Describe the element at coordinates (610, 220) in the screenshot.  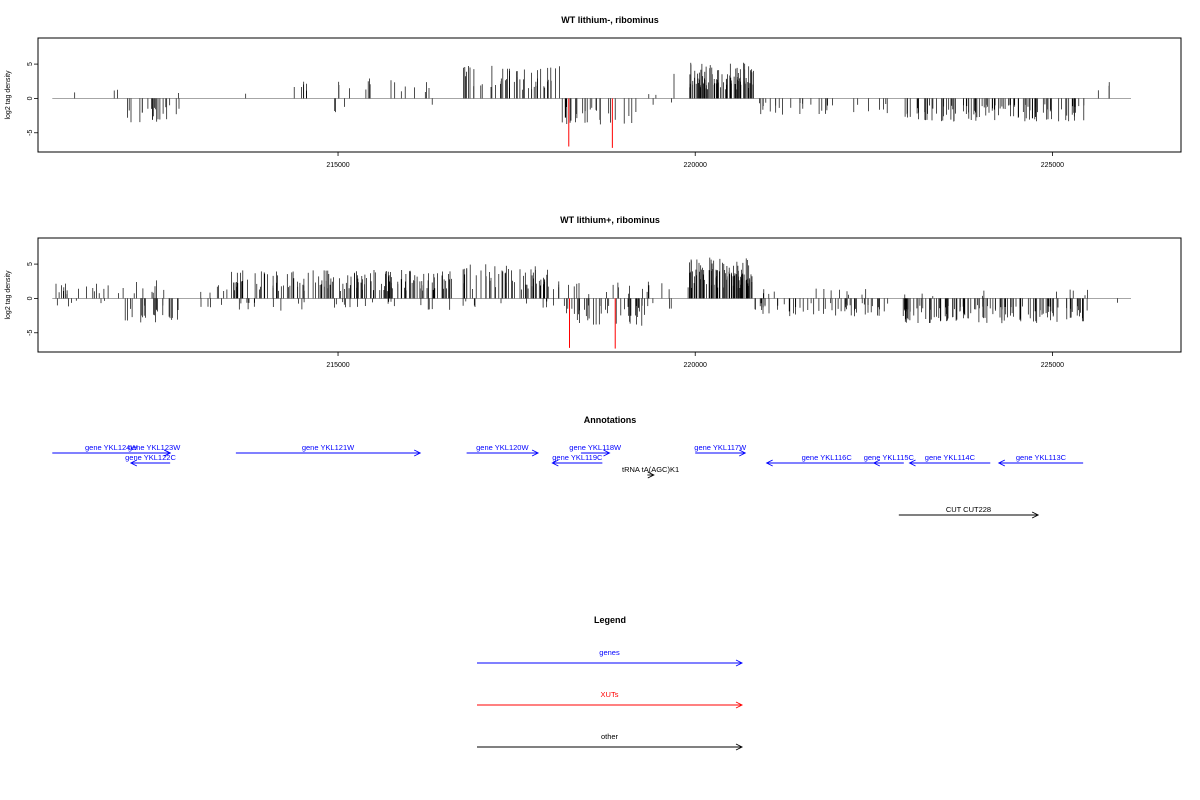
I see `panel-title: WT lithium+, ribominus` at that location.